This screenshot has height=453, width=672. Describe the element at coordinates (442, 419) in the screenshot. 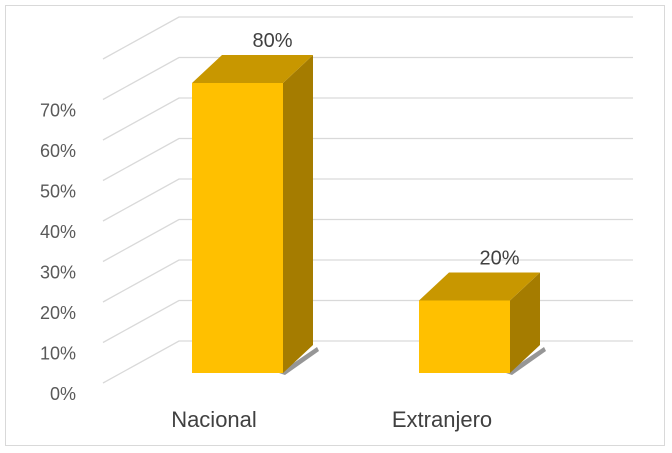

I see `category-label: Extranjero` at that location.